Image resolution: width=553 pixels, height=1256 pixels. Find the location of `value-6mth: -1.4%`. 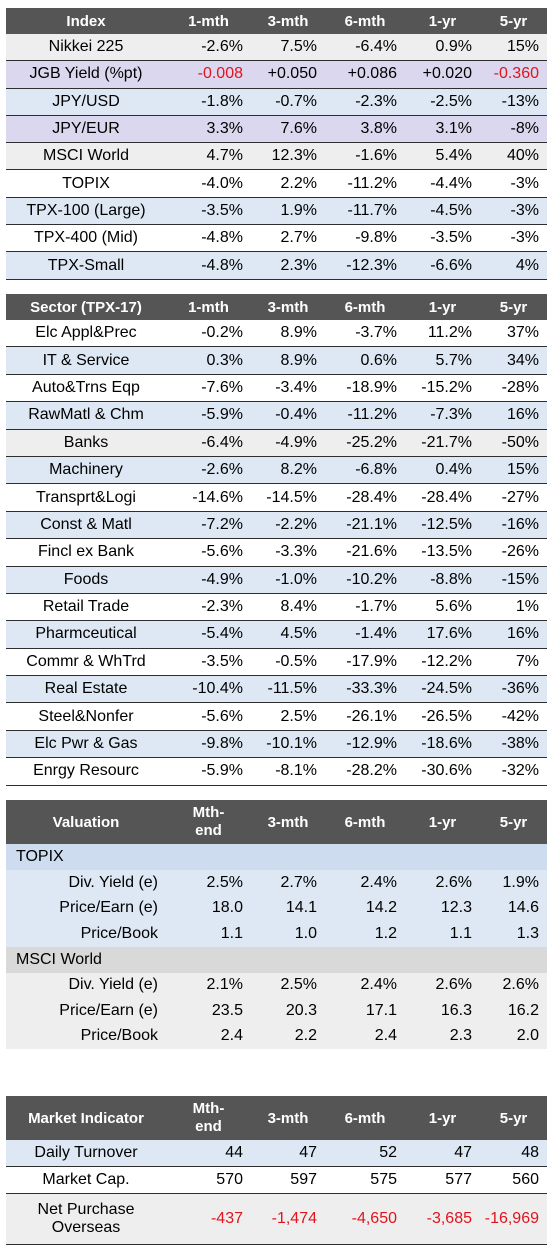

value-6mth: -1.4% is located at coordinates (376, 634).